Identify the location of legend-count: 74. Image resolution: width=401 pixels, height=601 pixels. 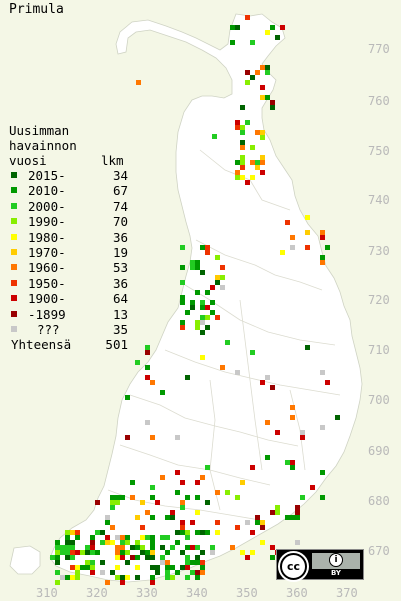
(120, 206).